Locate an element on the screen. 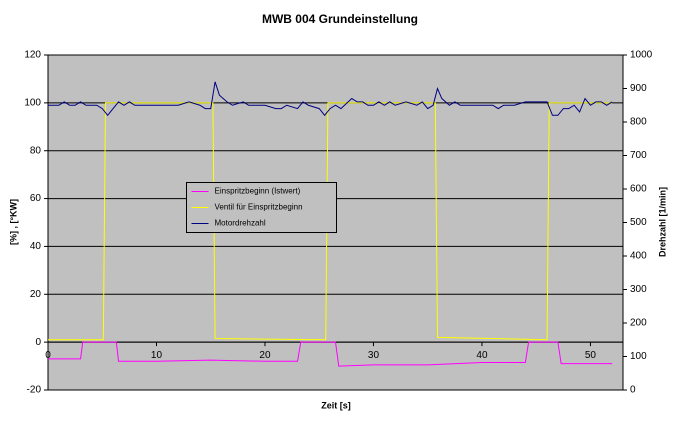 This screenshot has width=679, height=423. legend-label: Motordrehzahl is located at coordinates (240, 223).